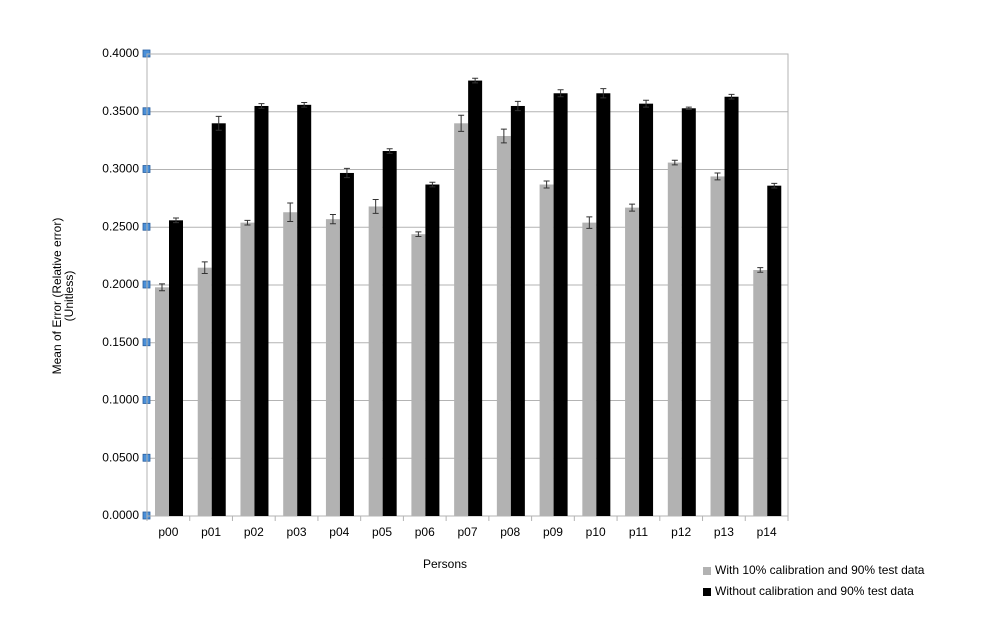 The height and width of the screenshot is (632, 996). What do you see at coordinates (814, 591) in the screenshot?
I see `legend-label: Without calibration and 90% test data` at bounding box center [814, 591].